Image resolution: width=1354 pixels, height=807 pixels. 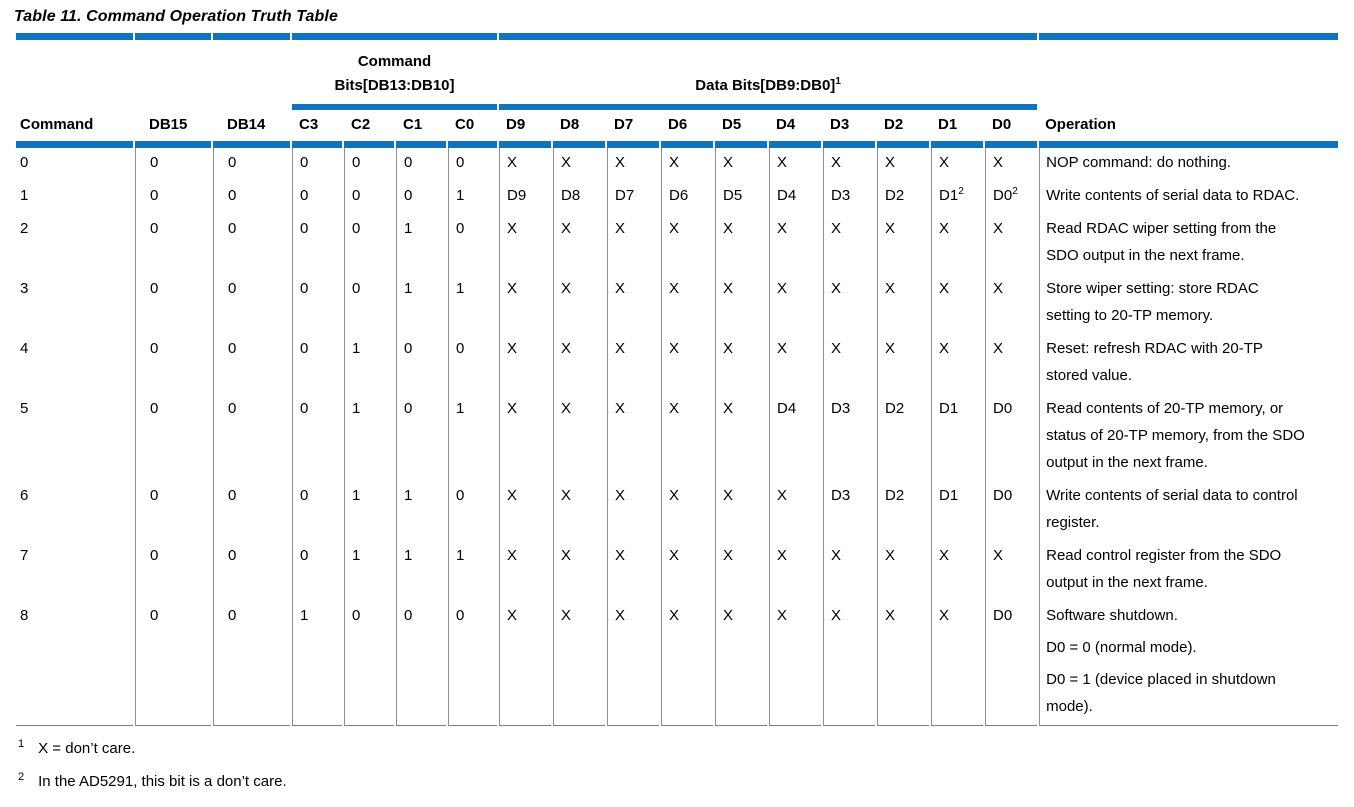 I want to click on bit-cell: D3, so click(x=849, y=511).